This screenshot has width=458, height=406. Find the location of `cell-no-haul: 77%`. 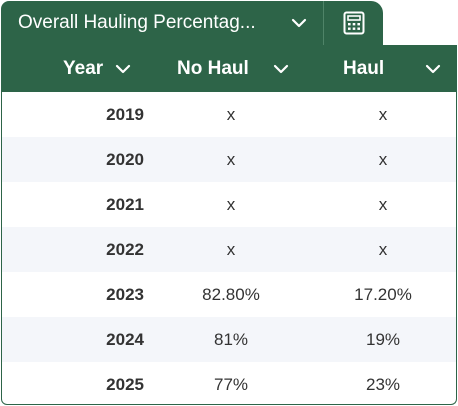

cell-no-haul: 77% is located at coordinates (231, 384).